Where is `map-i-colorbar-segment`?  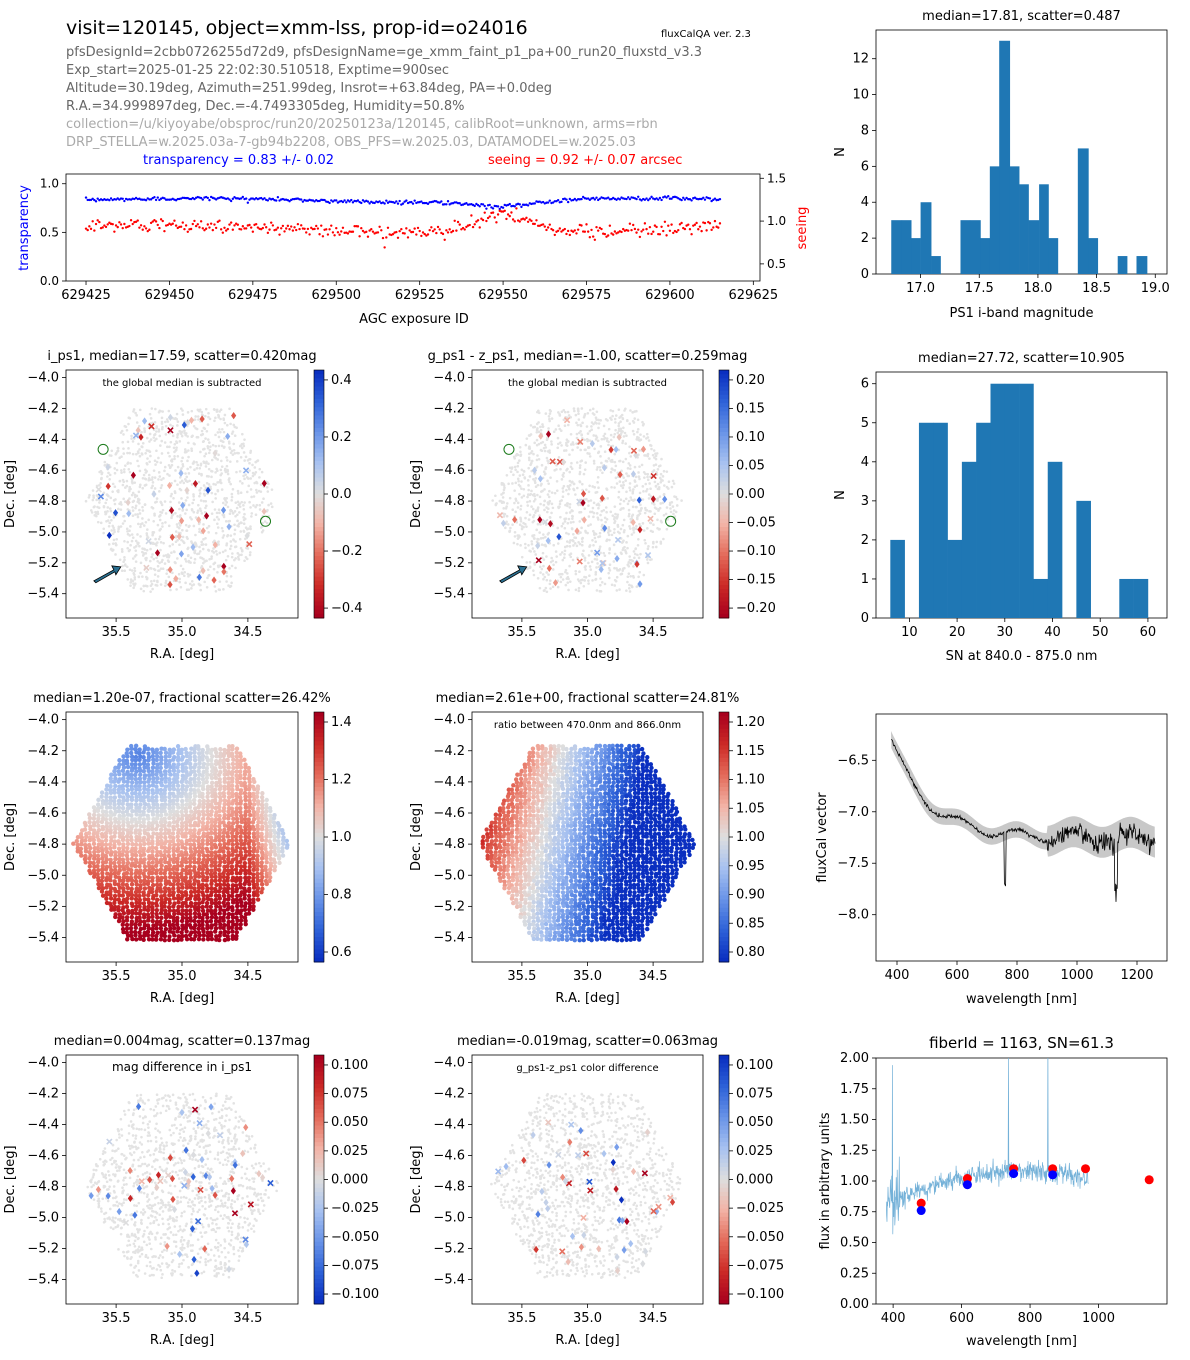 map-i-colorbar-segment is located at coordinates (319, 442).